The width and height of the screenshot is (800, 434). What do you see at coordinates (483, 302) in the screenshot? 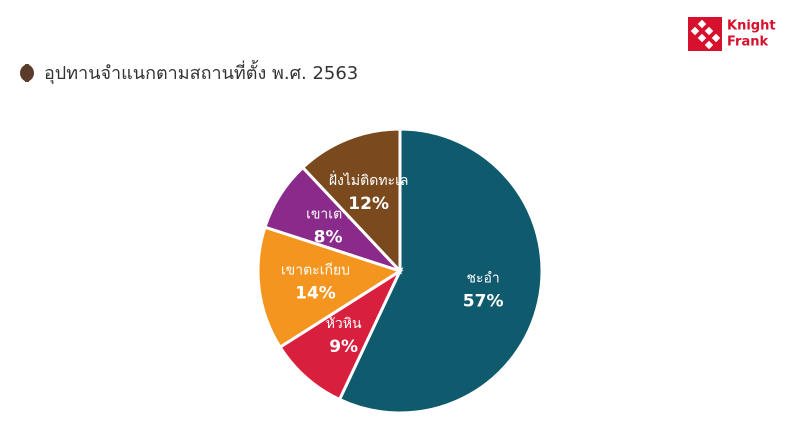
I see `value-label: 57%` at bounding box center [483, 302].